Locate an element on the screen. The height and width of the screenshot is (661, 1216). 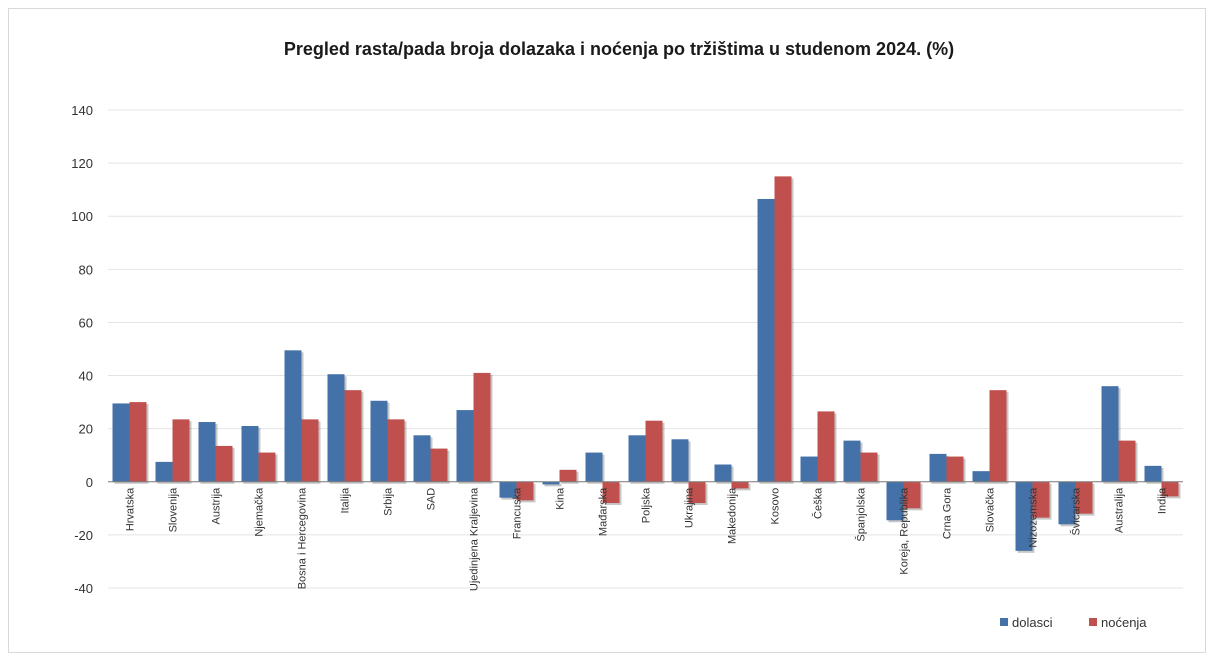
x-tick-label: Švicarska is located at coordinates (1076, 511).